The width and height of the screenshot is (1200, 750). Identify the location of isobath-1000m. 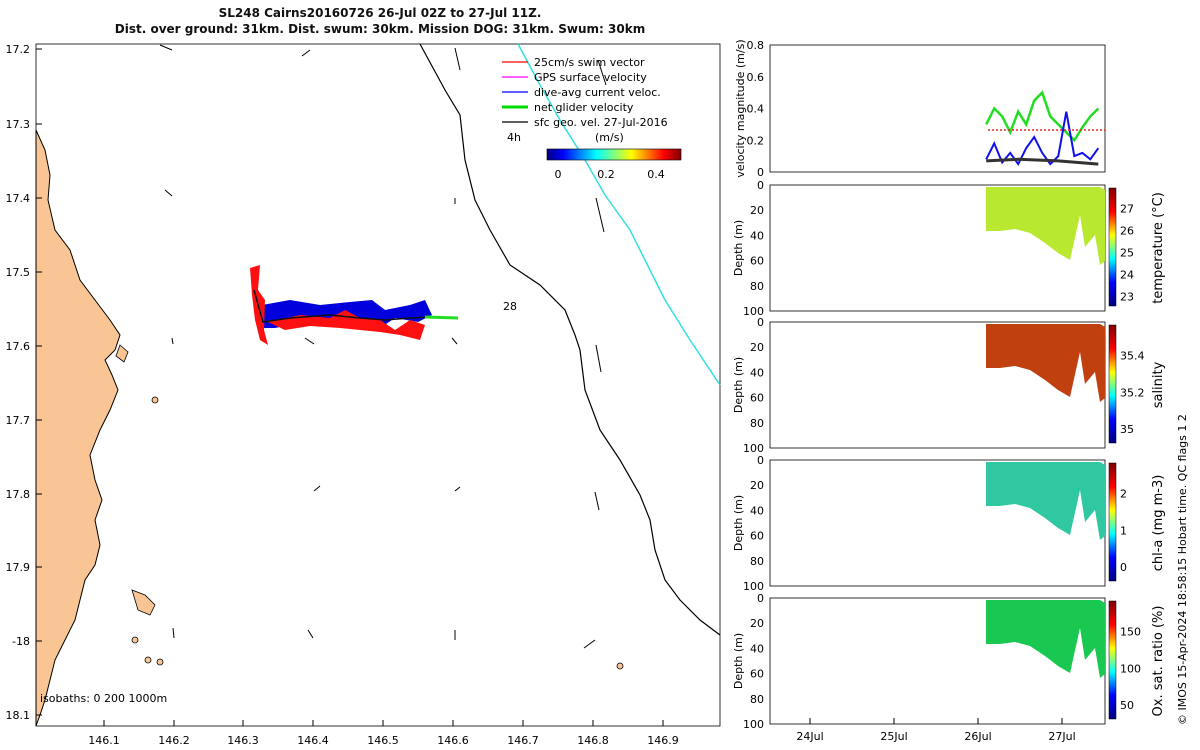
(619, 214).